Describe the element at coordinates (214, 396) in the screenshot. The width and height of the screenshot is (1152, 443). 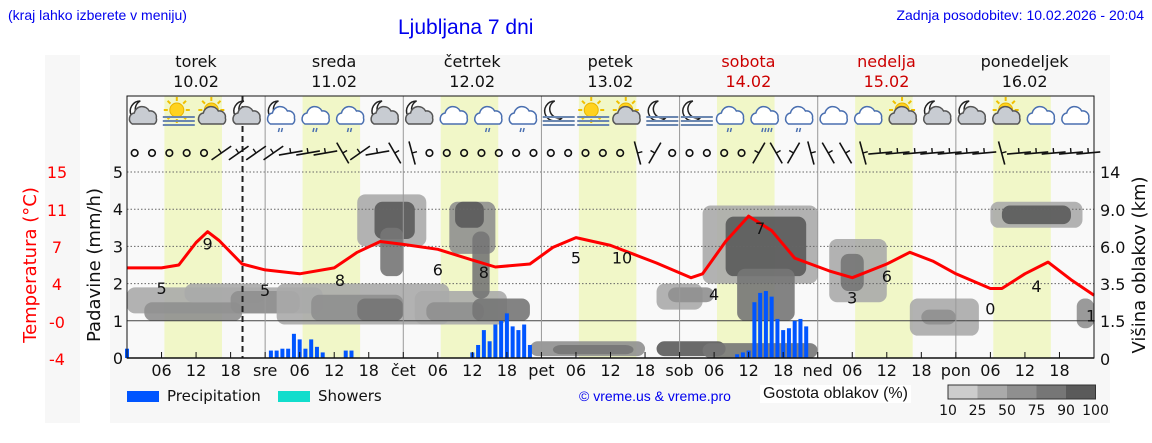
I see `legend-precipitation-label: Precipitation` at that location.